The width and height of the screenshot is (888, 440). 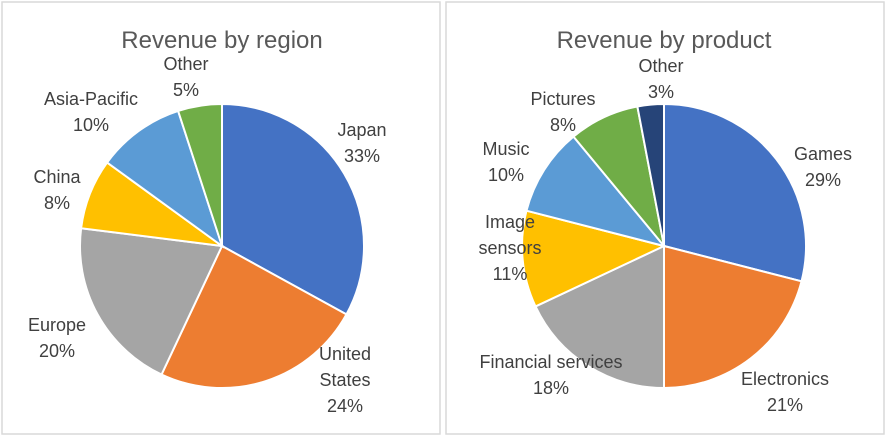 I want to click on pie-slice-united-states, so click(x=254, y=316).